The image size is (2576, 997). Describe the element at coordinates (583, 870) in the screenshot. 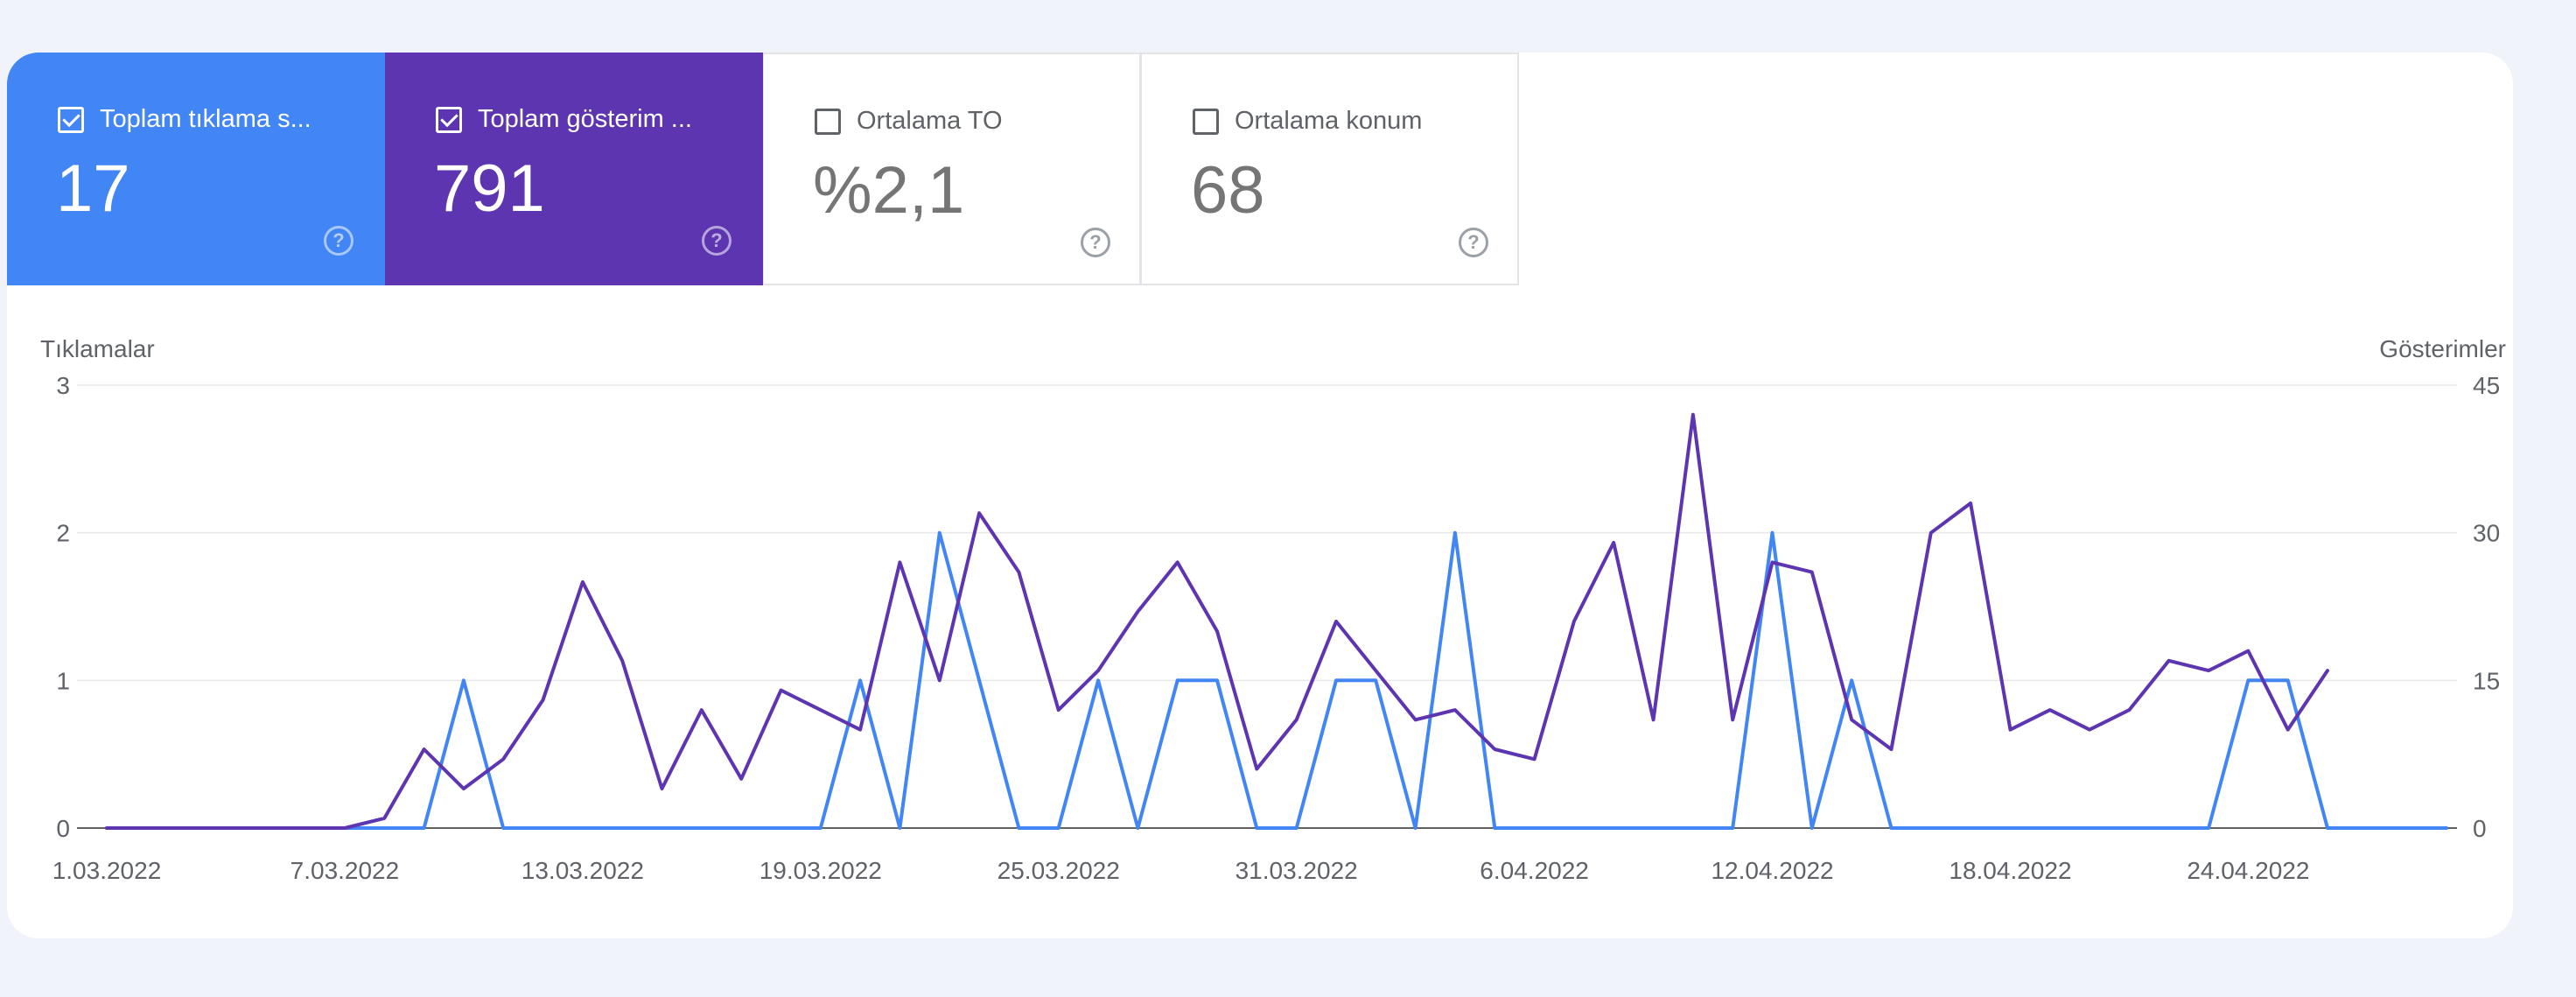

I see `x-tick-label: 13.03.2022` at that location.